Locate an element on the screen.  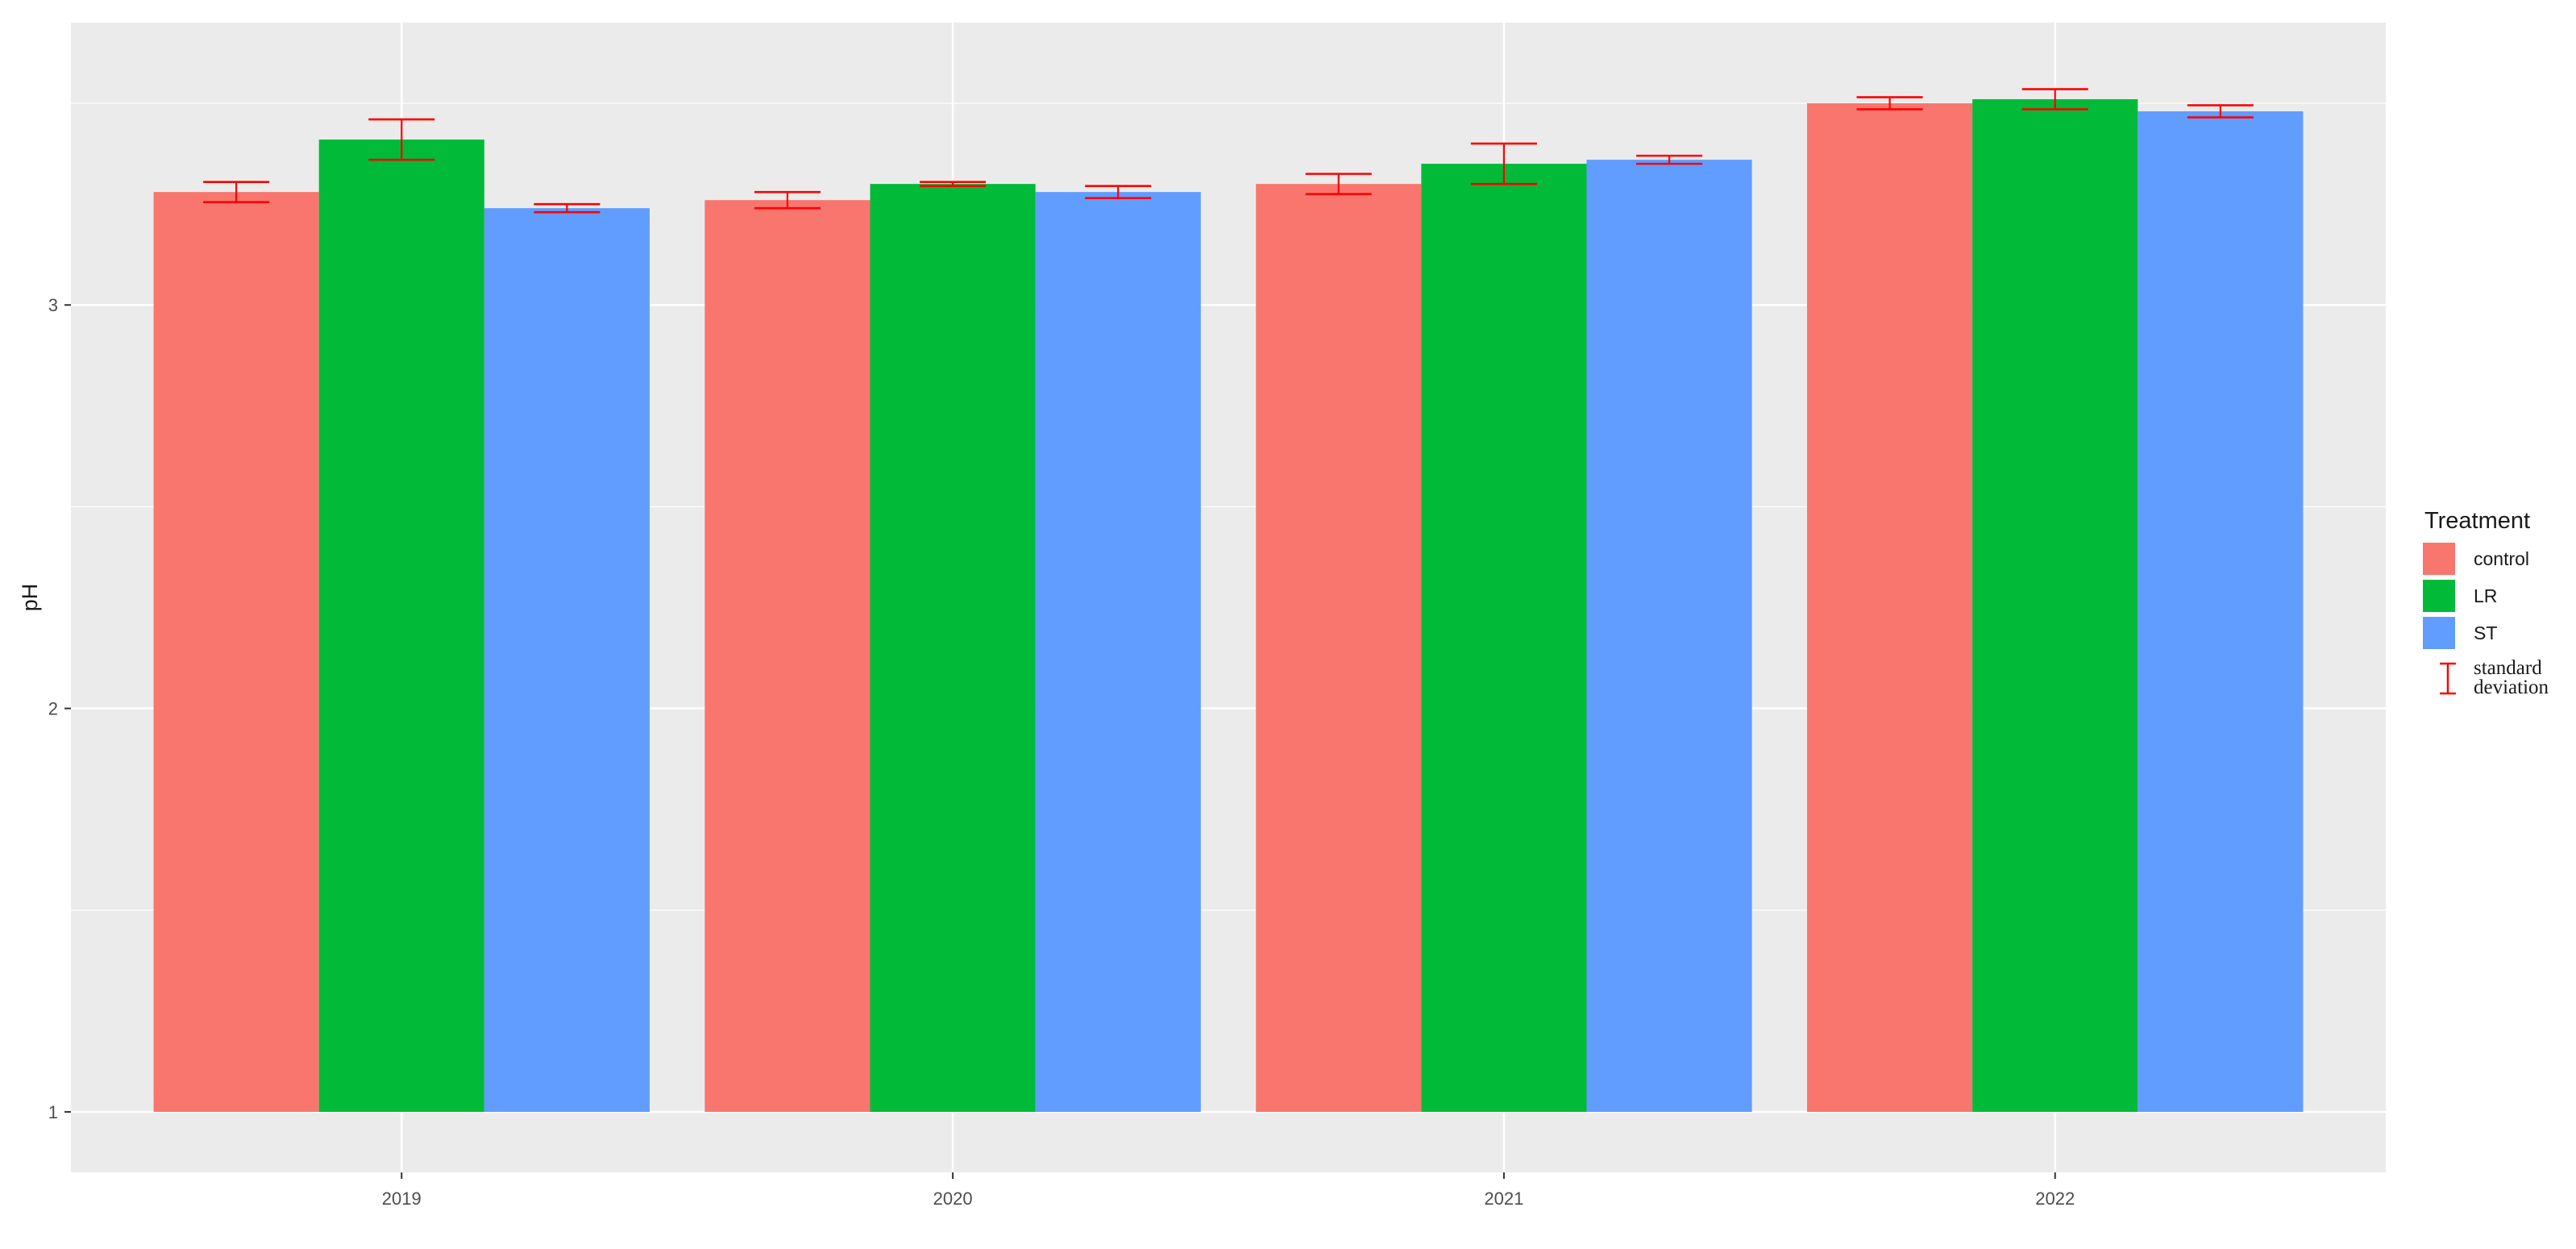
bar-ST-2022 is located at coordinates (2221, 611).